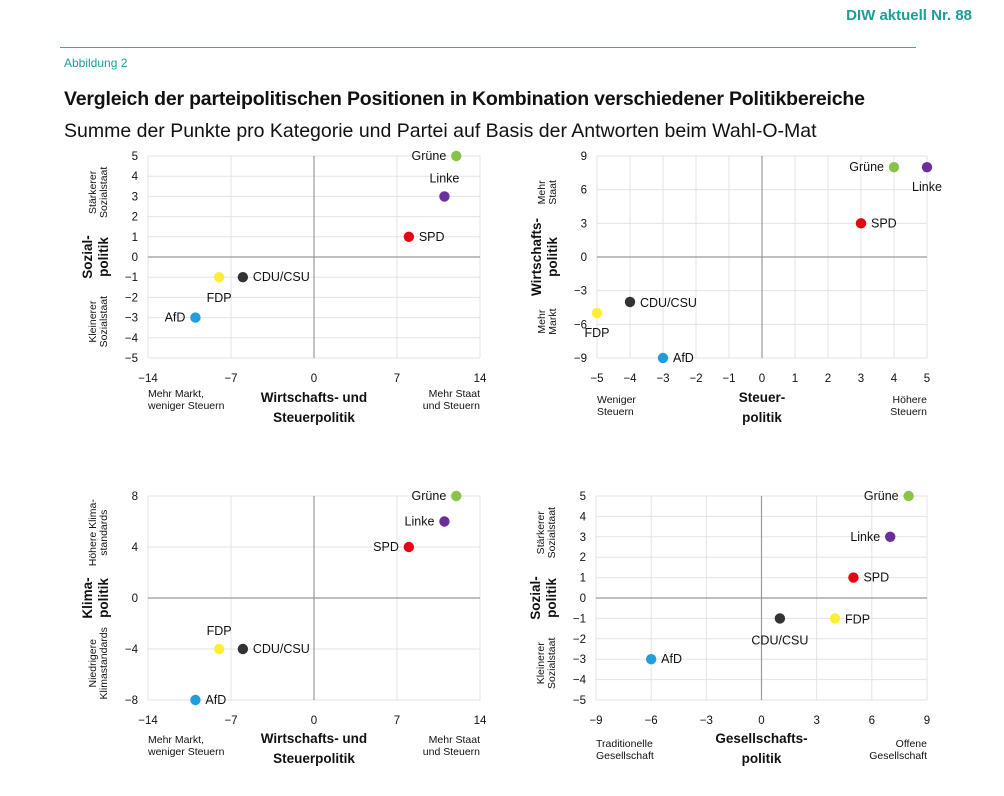 This screenshot has width=1004, height=796. Describe the element at coordinates (762, 407) in the screenshot. I see `x-axis-title: Steuer-politik` at that location.